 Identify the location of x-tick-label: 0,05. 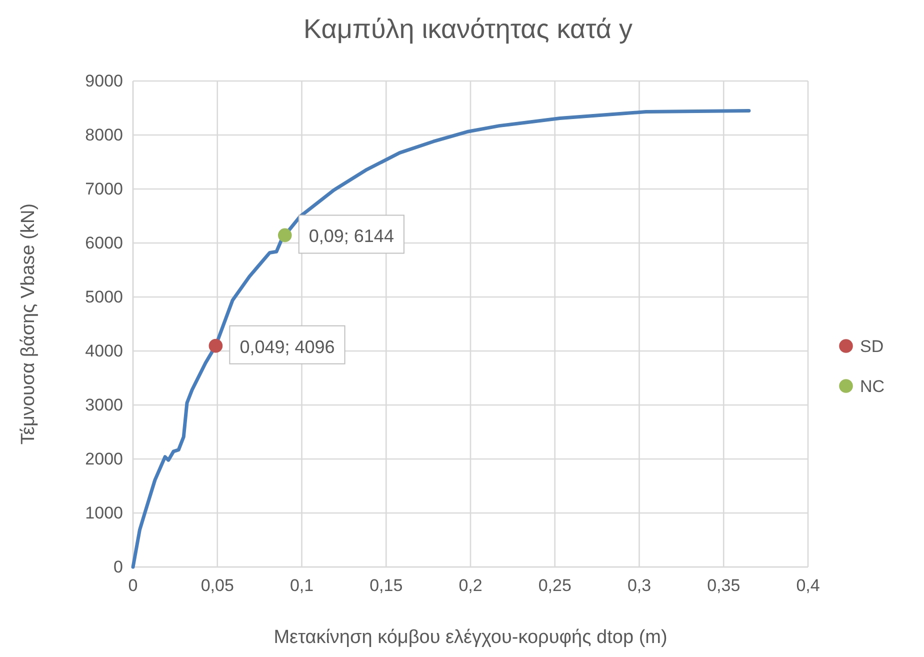
(217, 586).